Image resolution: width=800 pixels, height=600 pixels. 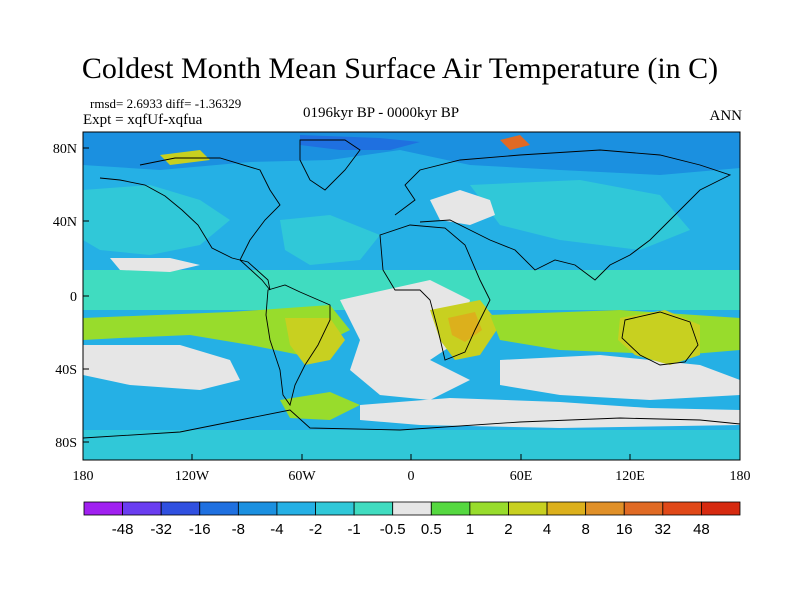 What do you see at coordinates (185, 157) in the screenshot?
I see `field-warm-arctic-greenland` at bounding box center [185, 157].